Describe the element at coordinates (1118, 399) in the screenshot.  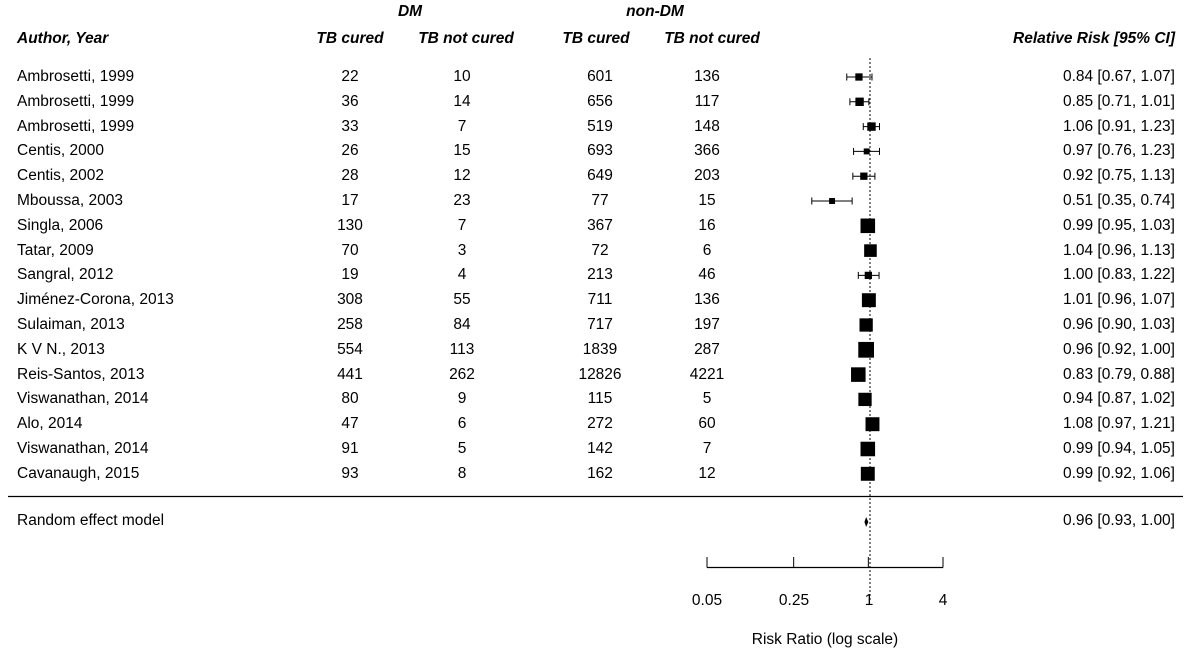
I see `study-ci-text: 0.94 [0.87, 1.02]` at that location.